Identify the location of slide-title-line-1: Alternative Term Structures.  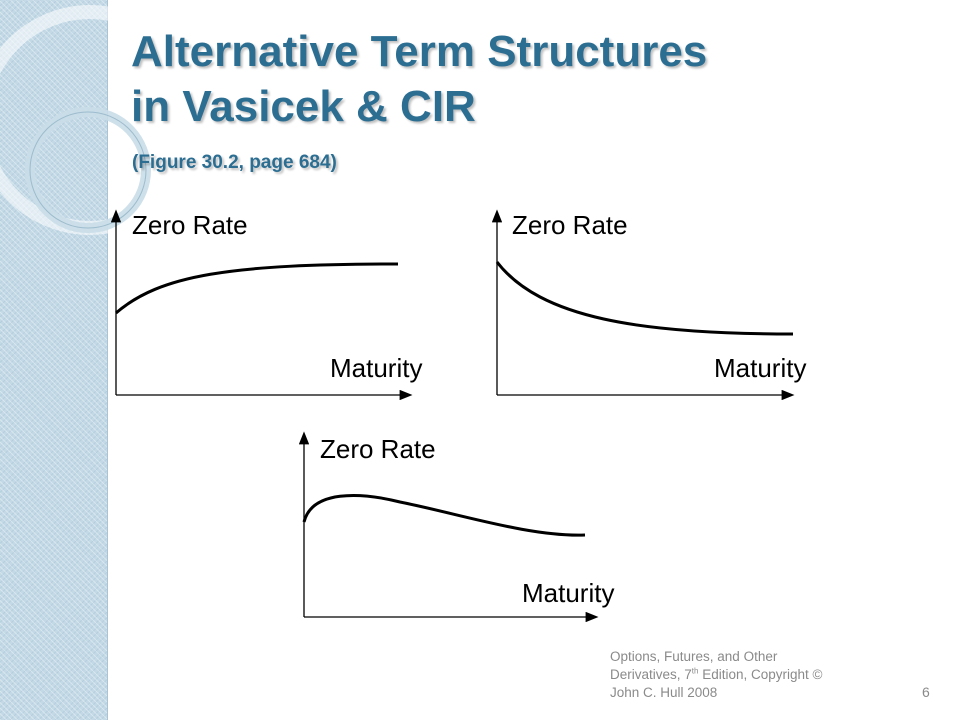
(419, 51).